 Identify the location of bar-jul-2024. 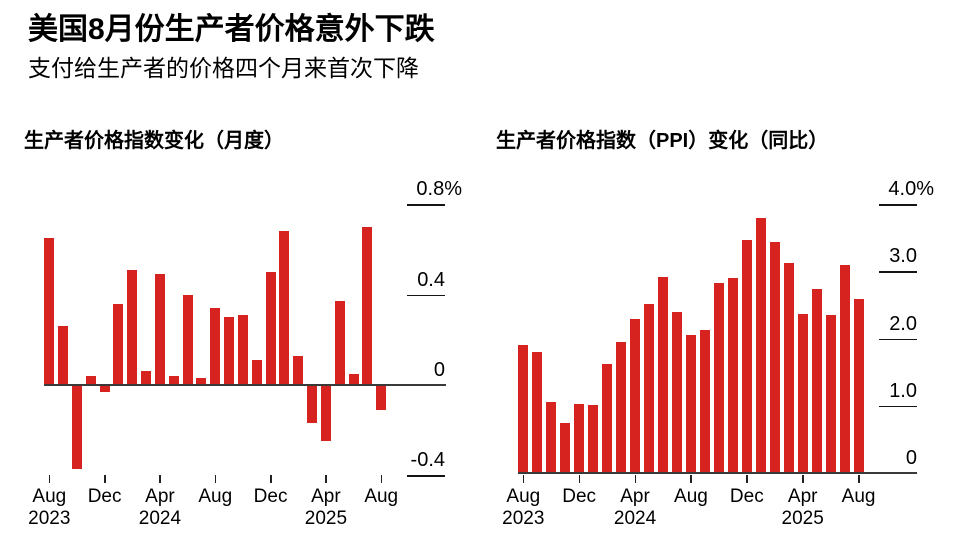
(676, 392).